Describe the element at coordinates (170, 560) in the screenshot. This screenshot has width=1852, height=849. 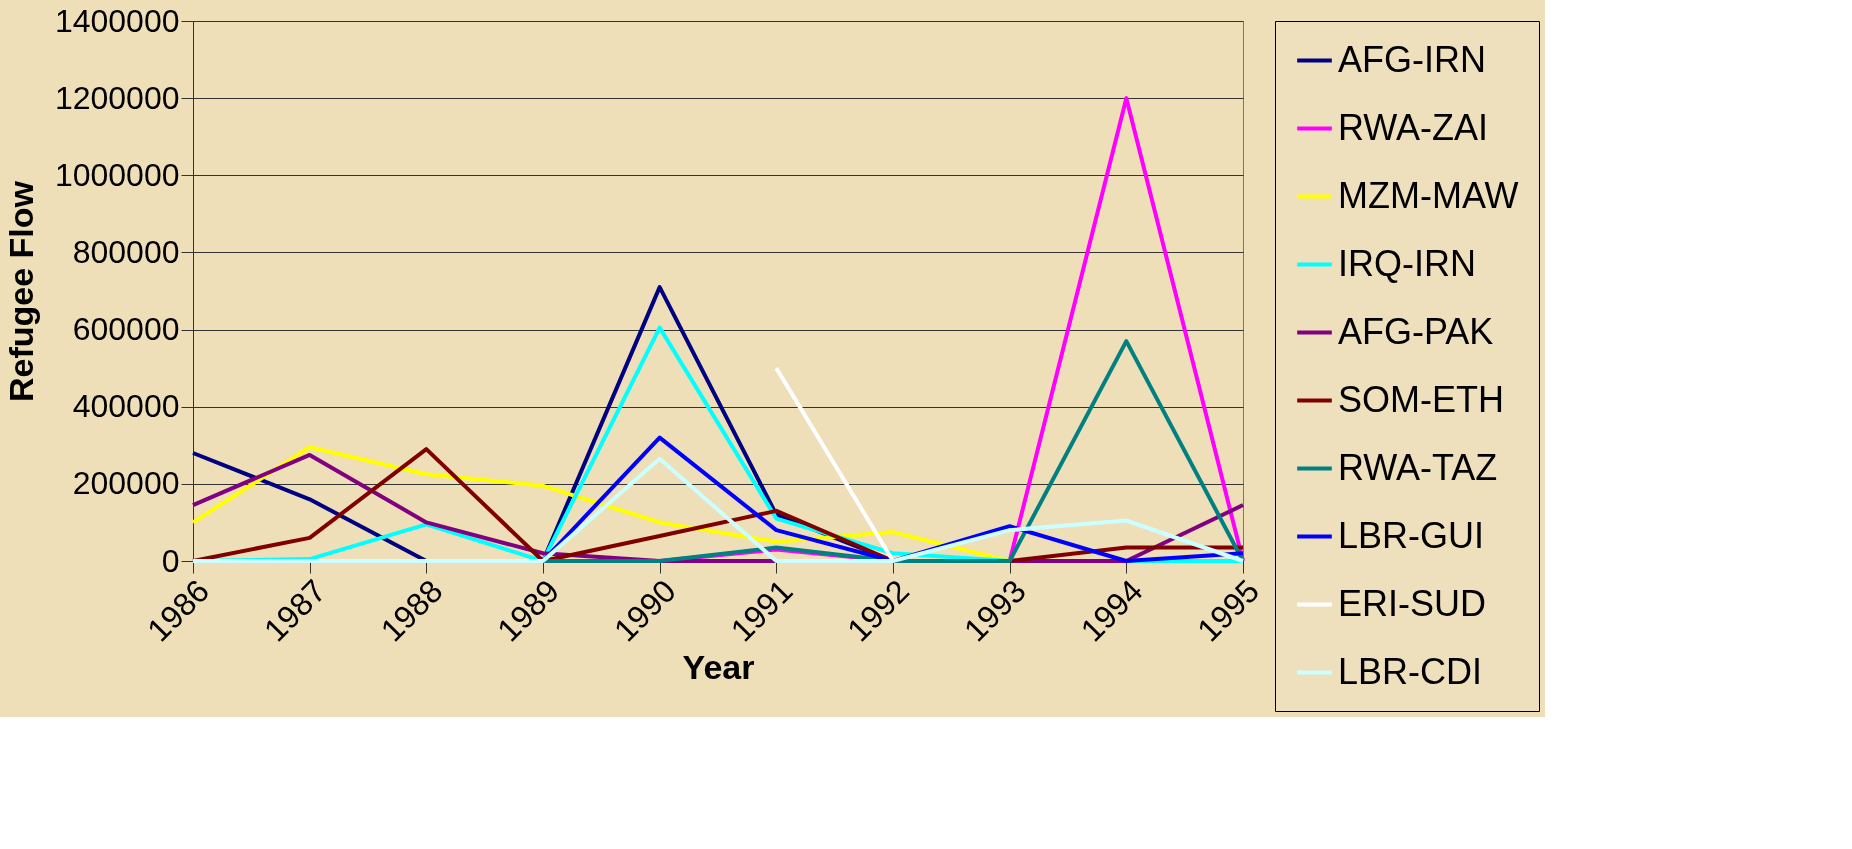
I see `y-tick-label: 0` at that location.